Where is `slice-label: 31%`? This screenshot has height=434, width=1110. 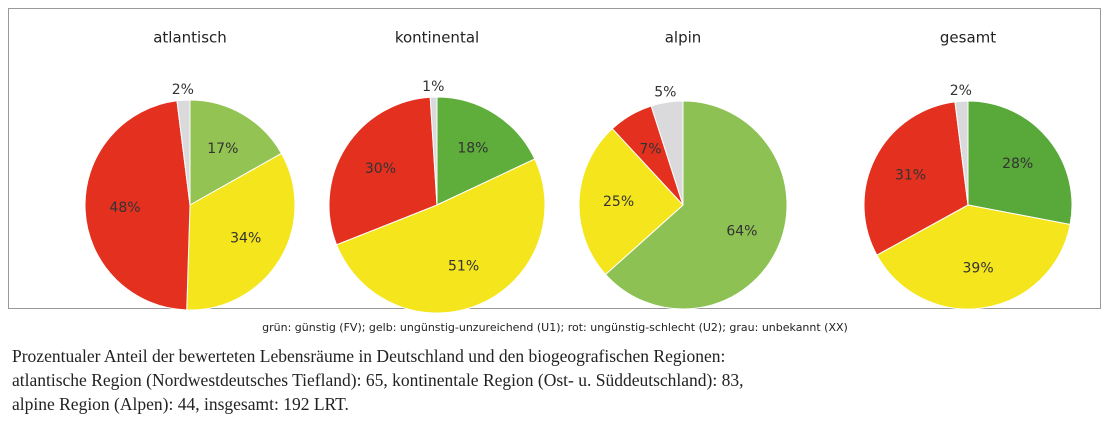 slice-label: 31% is located at coordinates (910, 176).